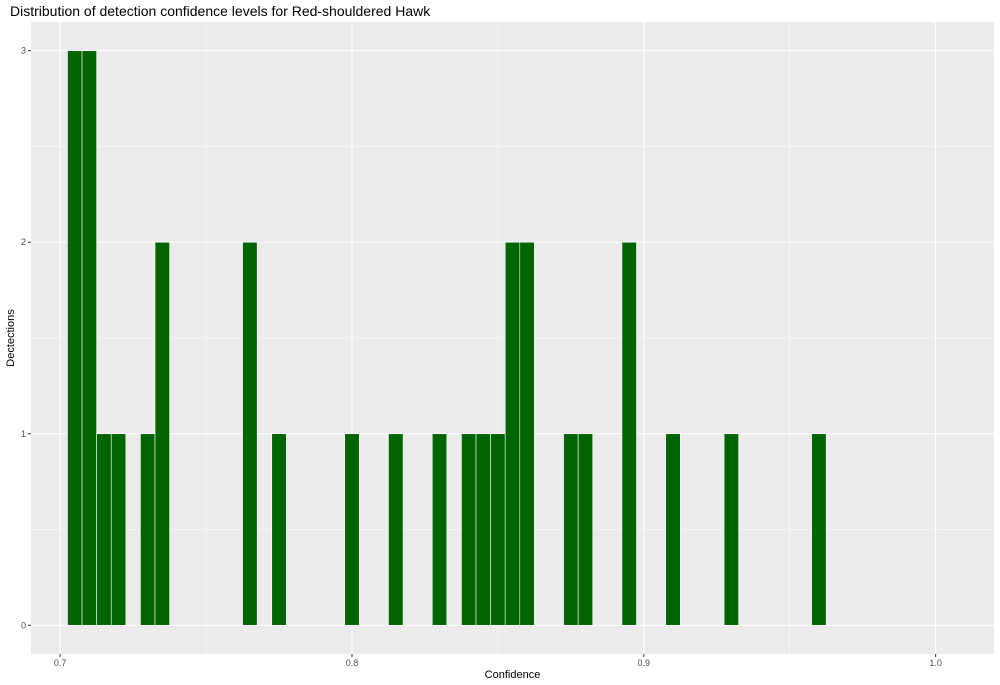 The width and height of the screenshot is (1000, 685). Describe the element at coordinates (513, 675) in the screenshot. I see `x-axis-title: Confidence` at that location.